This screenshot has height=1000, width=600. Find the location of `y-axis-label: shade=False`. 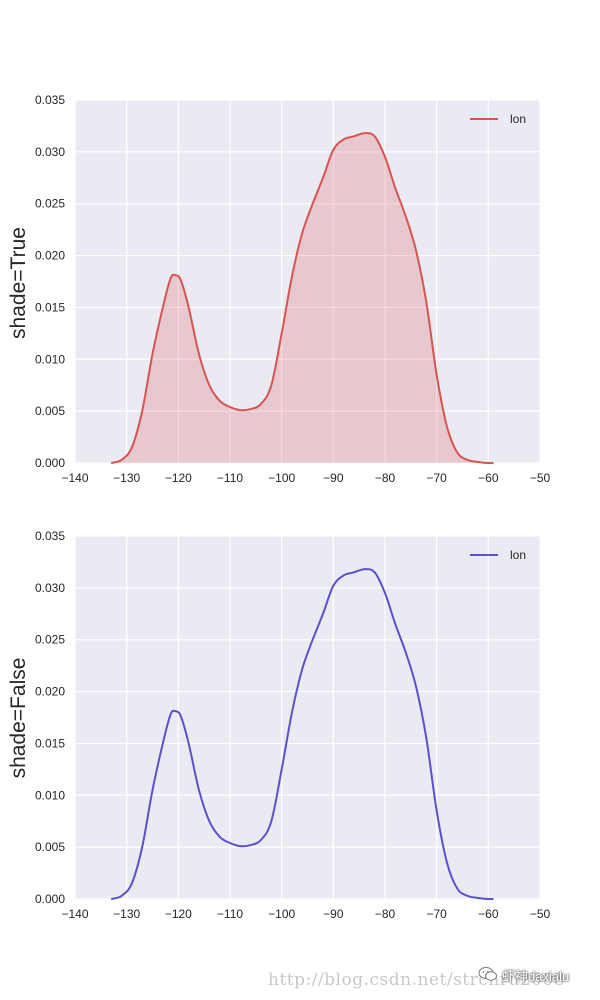

y-axis-label: shade=False is located at coordinates (18, 718).